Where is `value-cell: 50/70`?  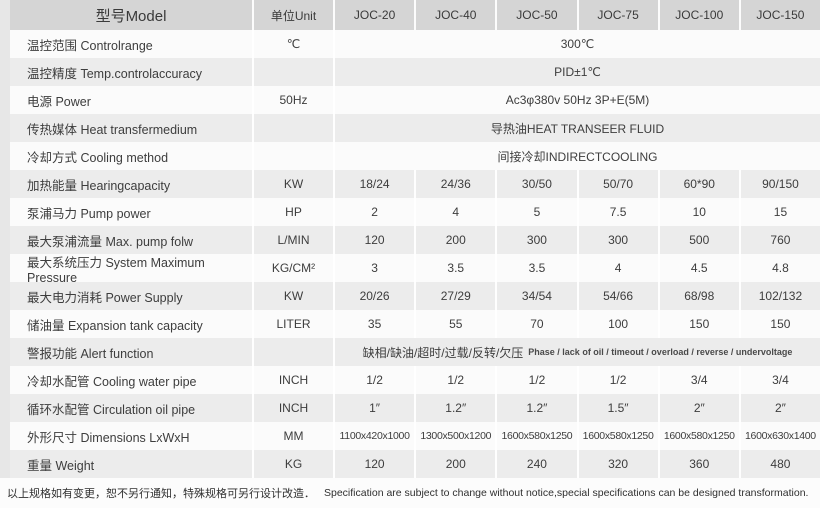 value-cell: 50/70 is located at coordinates (617, 184).